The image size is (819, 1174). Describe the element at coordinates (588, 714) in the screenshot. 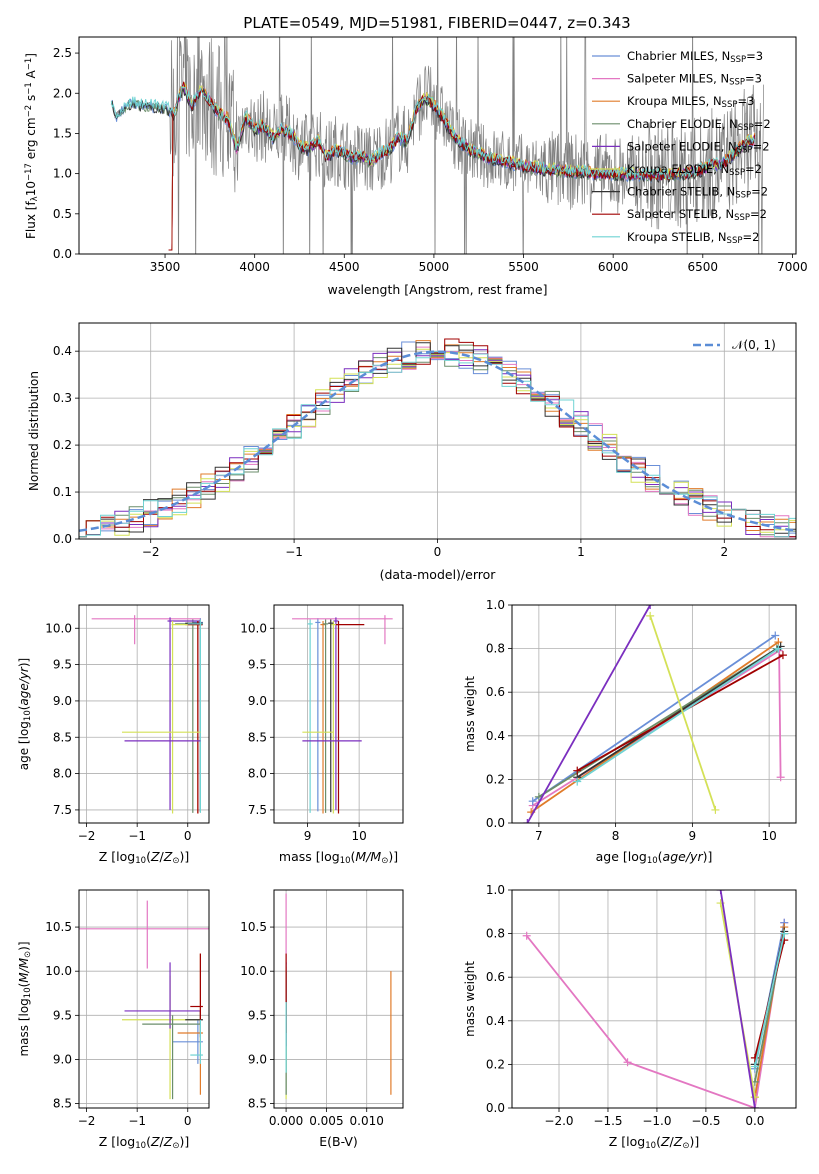

I see `weight-line-salpeter_elodie` at that location.